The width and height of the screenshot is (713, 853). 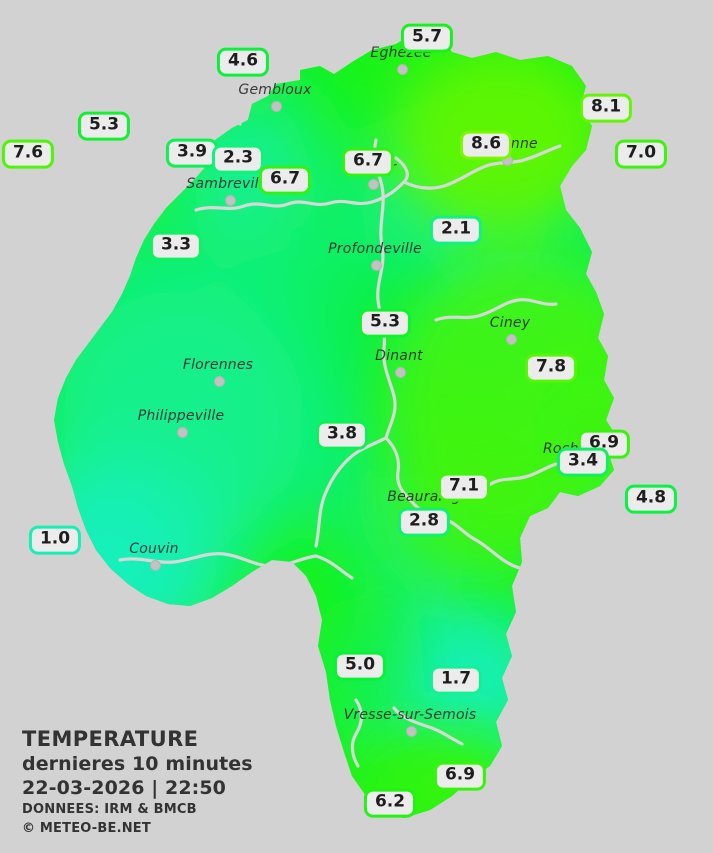 What do you see at coordinates (124, 788) in the screenshot?
I see `caption-datetime: 22-03-2026 | 22:50` at bounding box center [124, 788].